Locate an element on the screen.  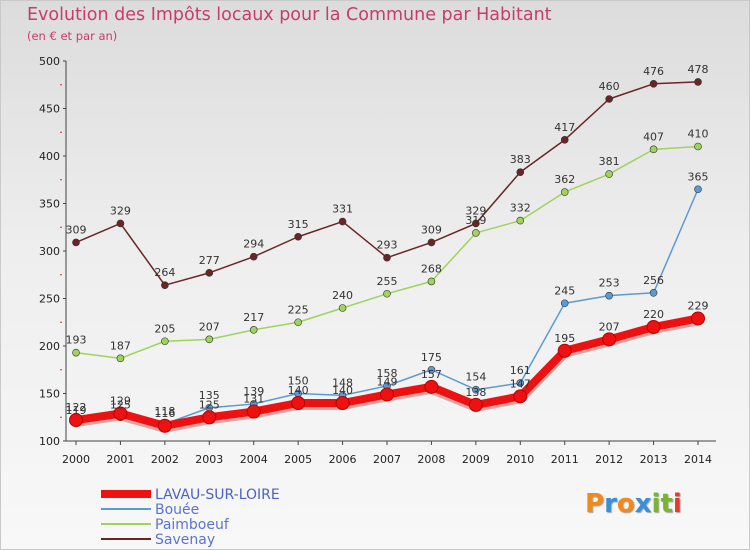
data-label-lavau-sur-loire: 140 is located at coordinates (298, 390).